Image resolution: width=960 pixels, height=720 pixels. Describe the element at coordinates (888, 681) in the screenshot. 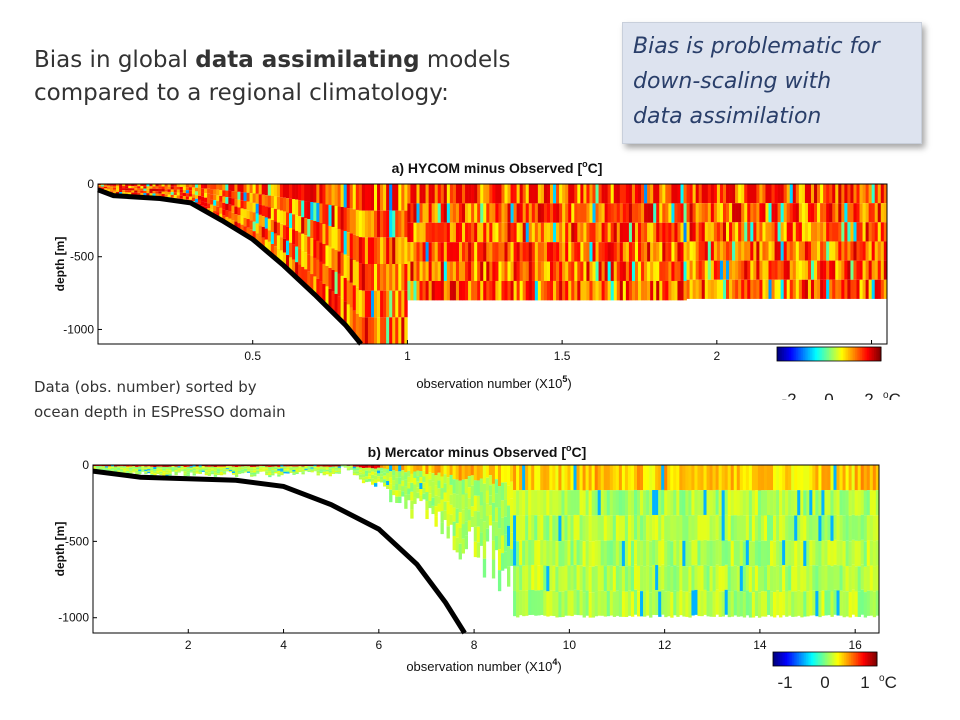

I see `colorbar-unit: oC` at that location.